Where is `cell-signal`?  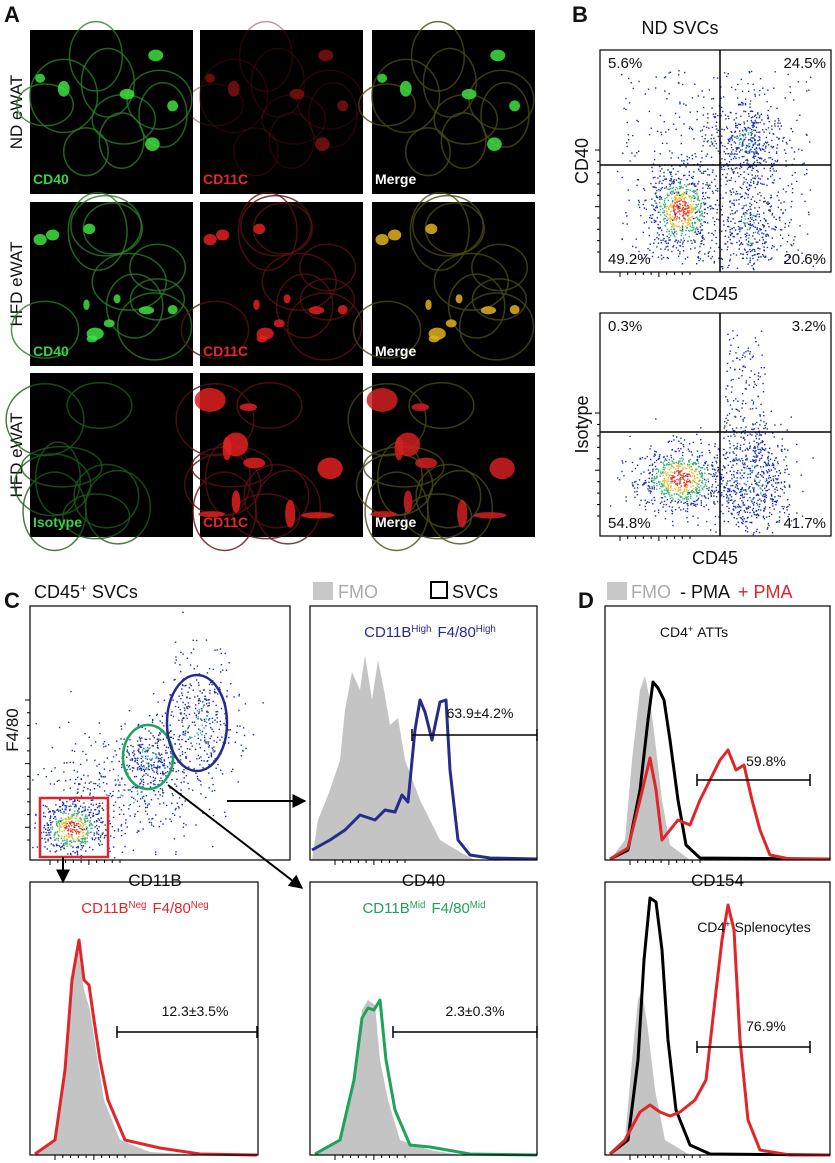
cell-signal is located at coordinates (437, 334).